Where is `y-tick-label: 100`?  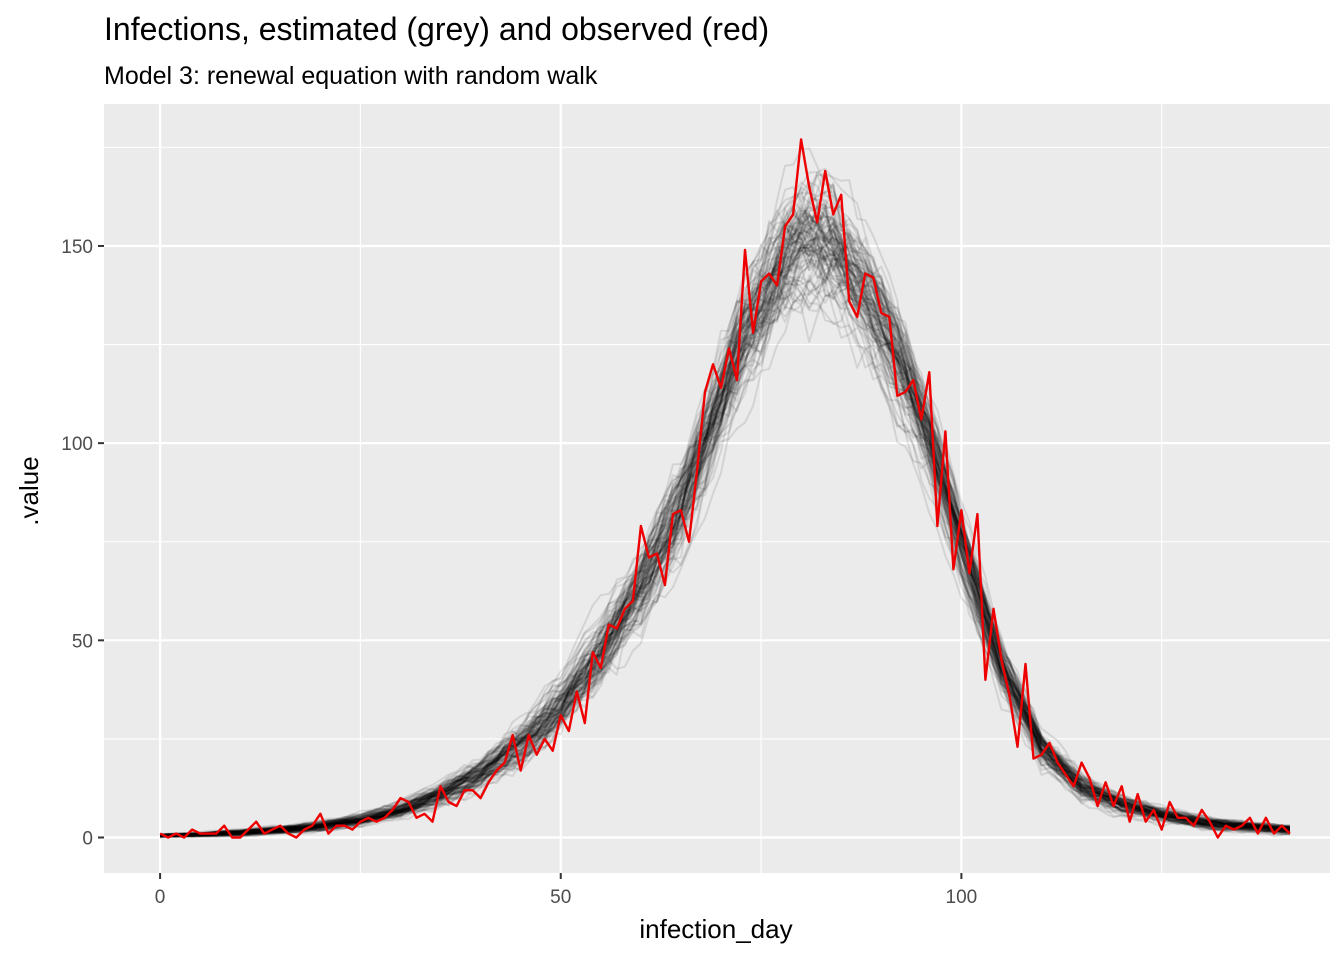 y-tick-label: 100 is located at coordinates (77, 444).